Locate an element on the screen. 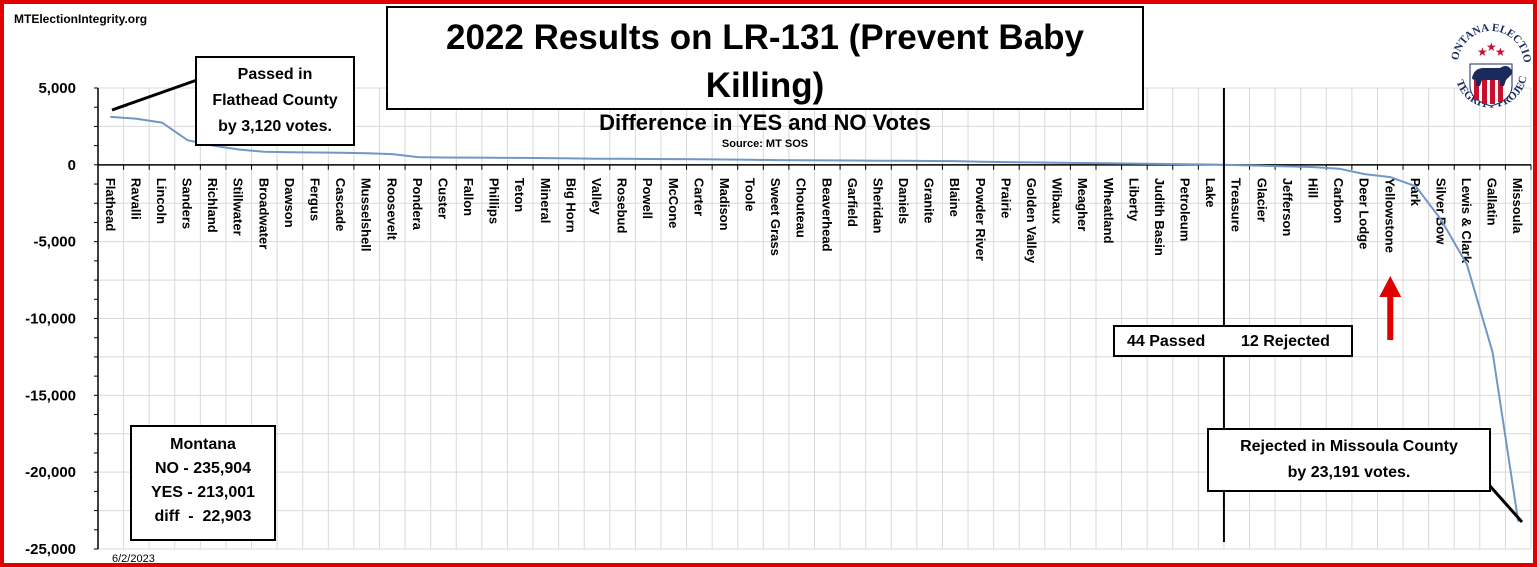 The image size is (1537, 567). category-label: McCone is located at coordinates (673, 203).